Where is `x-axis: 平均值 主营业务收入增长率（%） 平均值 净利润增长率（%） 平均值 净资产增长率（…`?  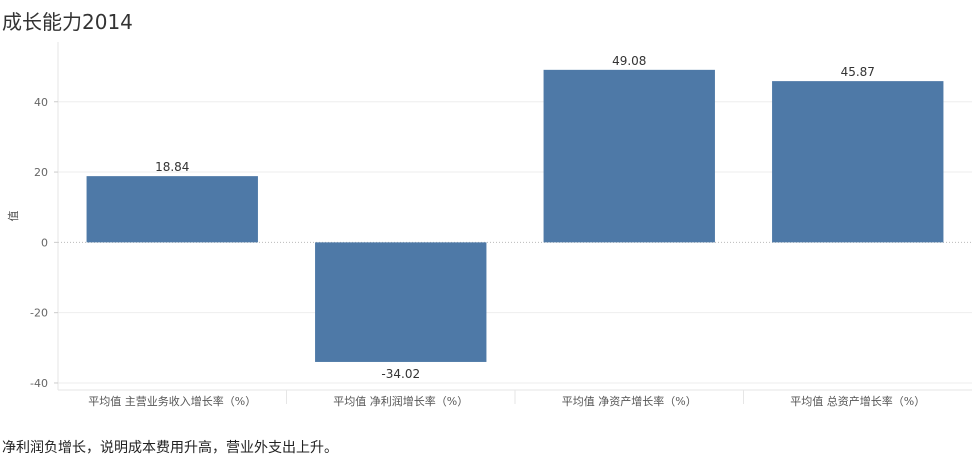
x-axis: 平均值 主营业务收入增长率（%） 平均值 净利润增长率（%） 平均值 净资产增长率（… is located at coordinates (515, 398).